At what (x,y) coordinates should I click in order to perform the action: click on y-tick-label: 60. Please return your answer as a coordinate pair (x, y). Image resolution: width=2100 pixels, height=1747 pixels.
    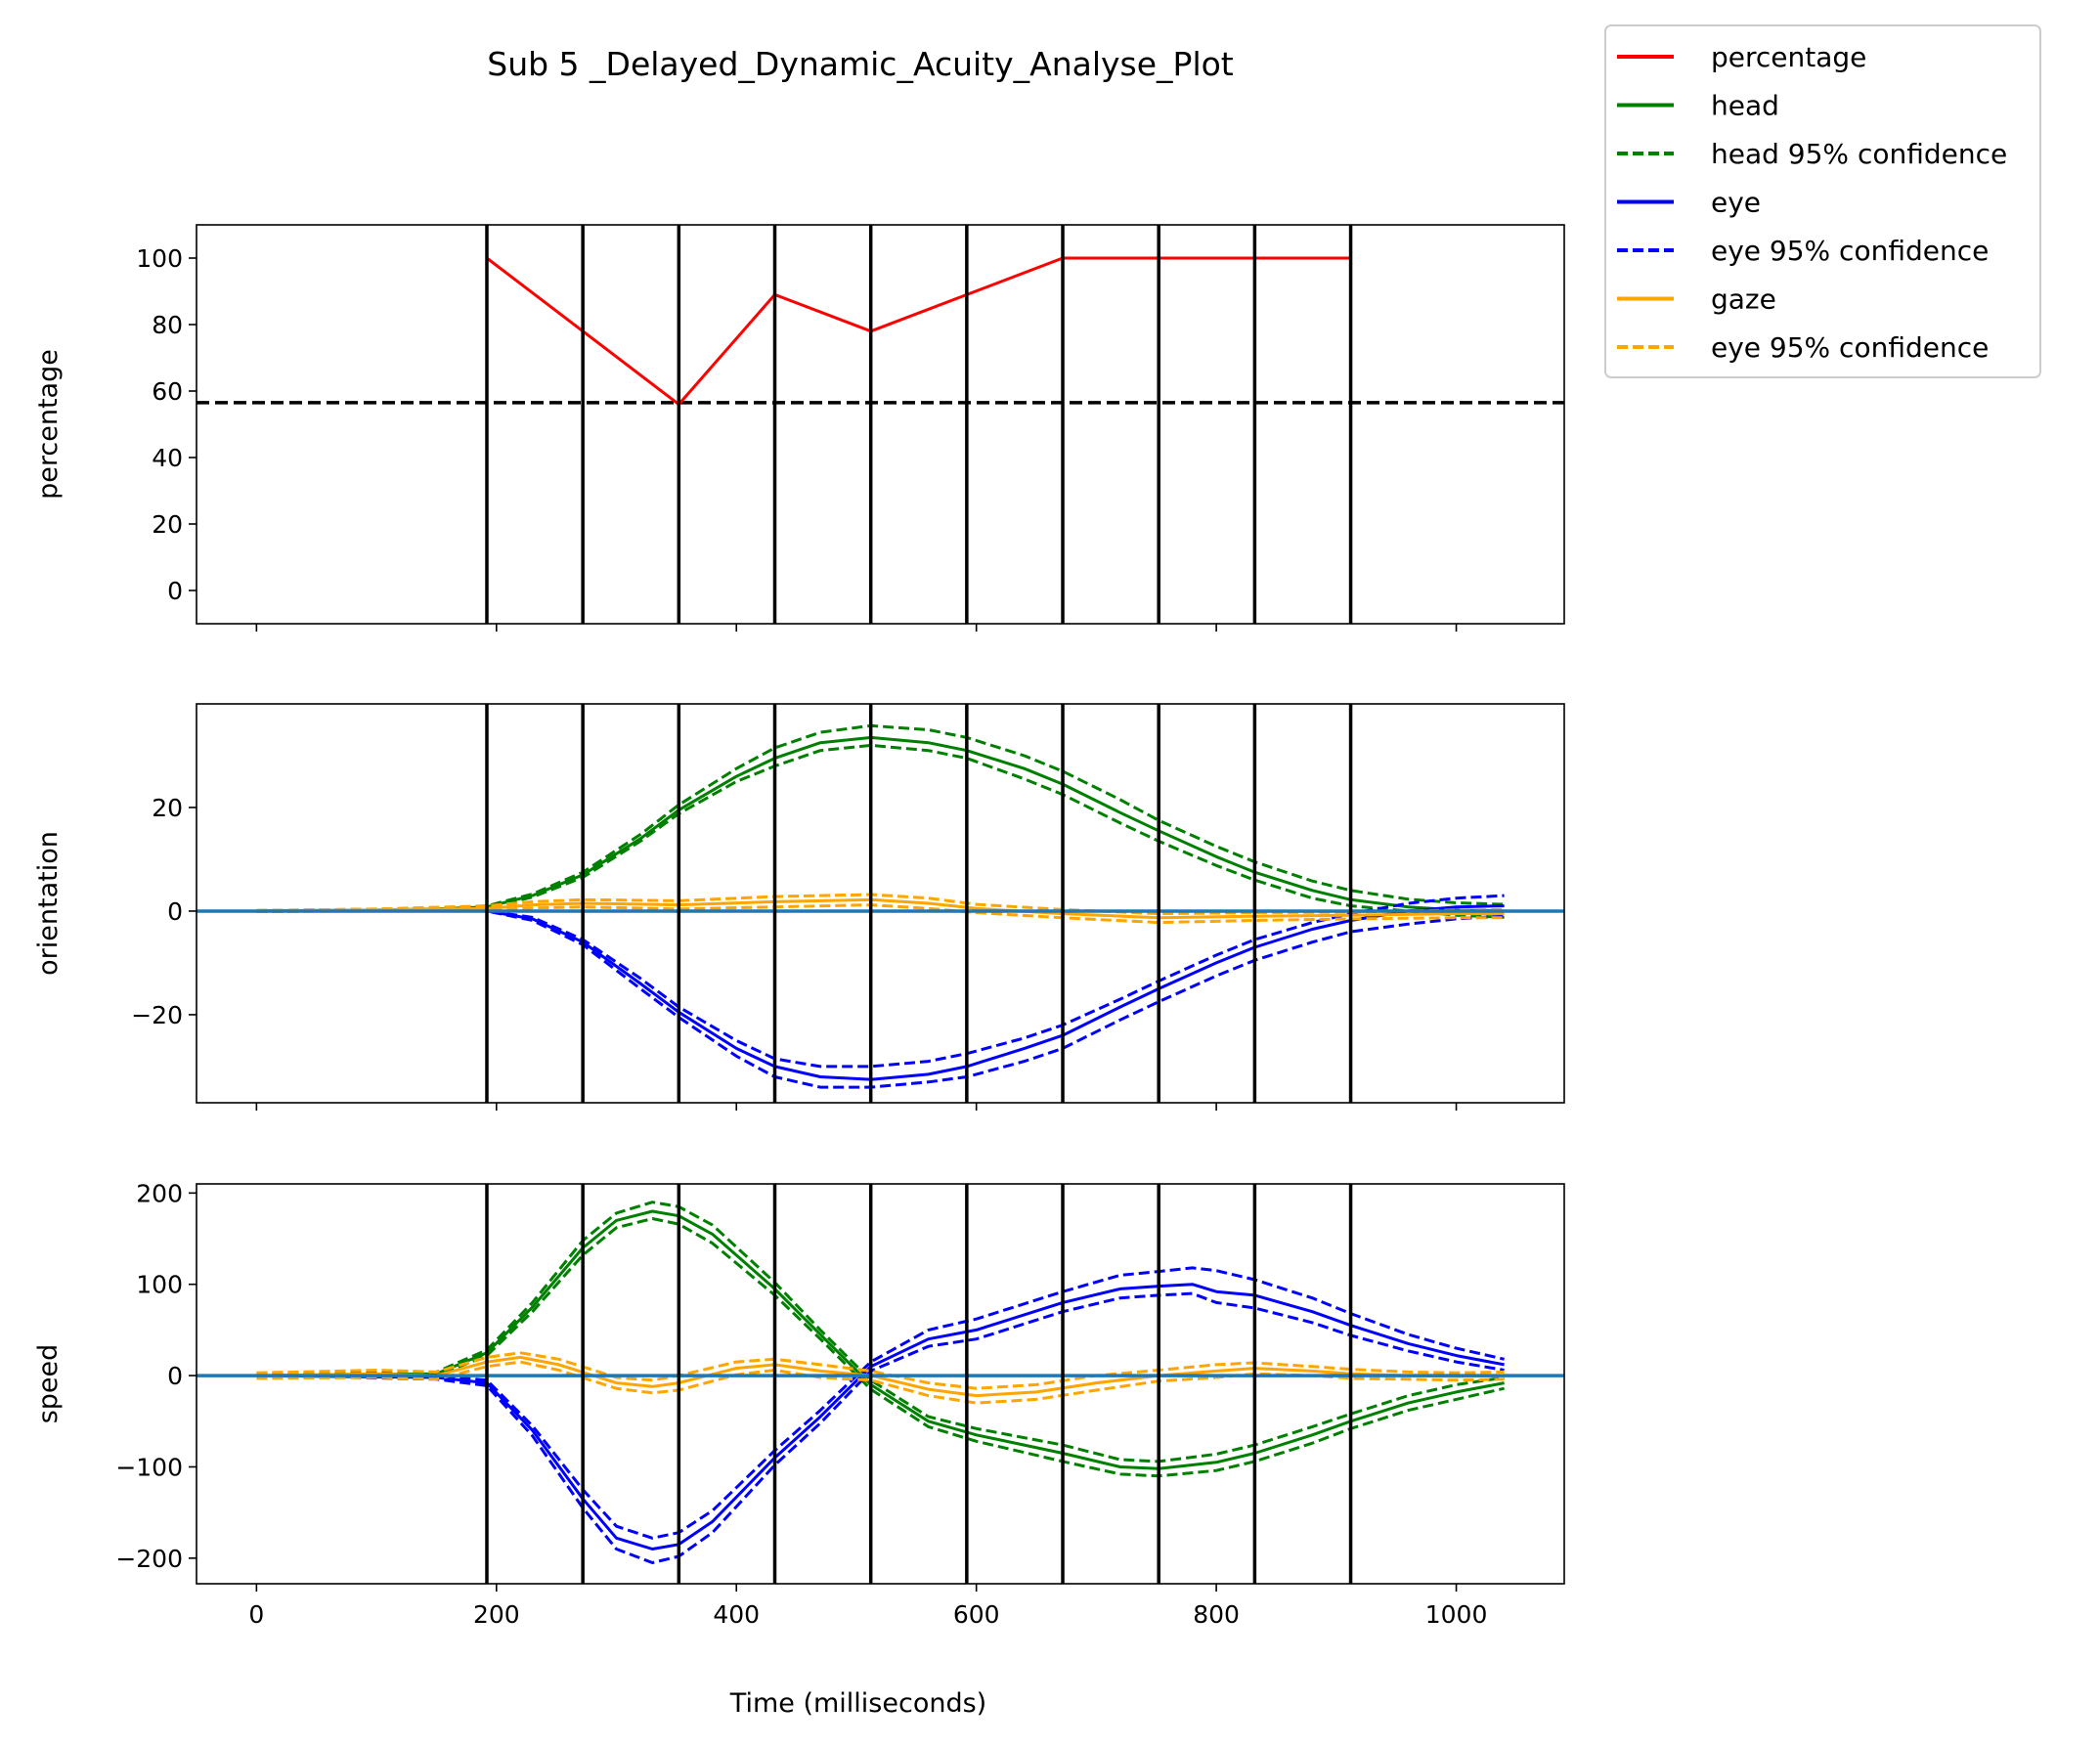
    Looking at the image, I should click on (168, 391).